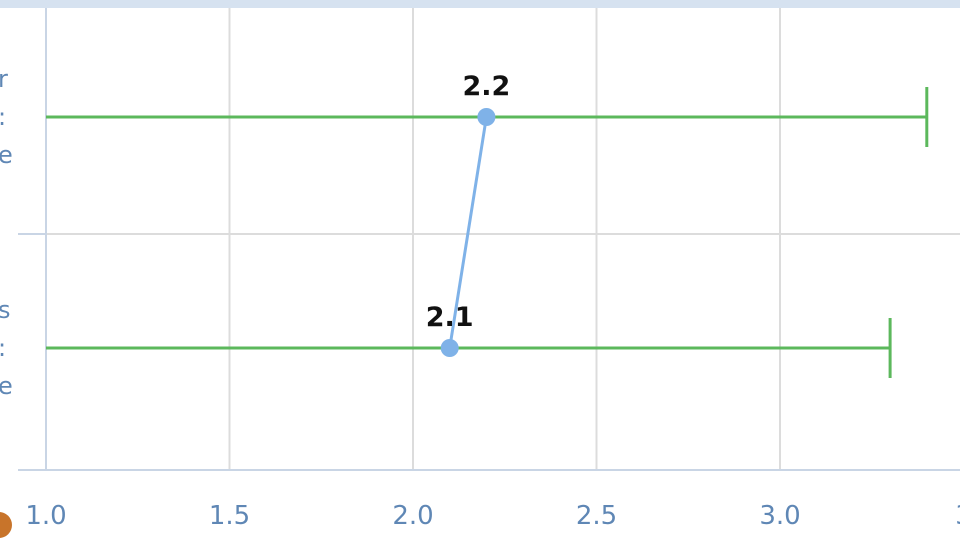 This screenshot has width=960, height=538. What do you see at coordinates (480, 4) in the screenshot?
I see `top-border` at bounding box center [480, 4].